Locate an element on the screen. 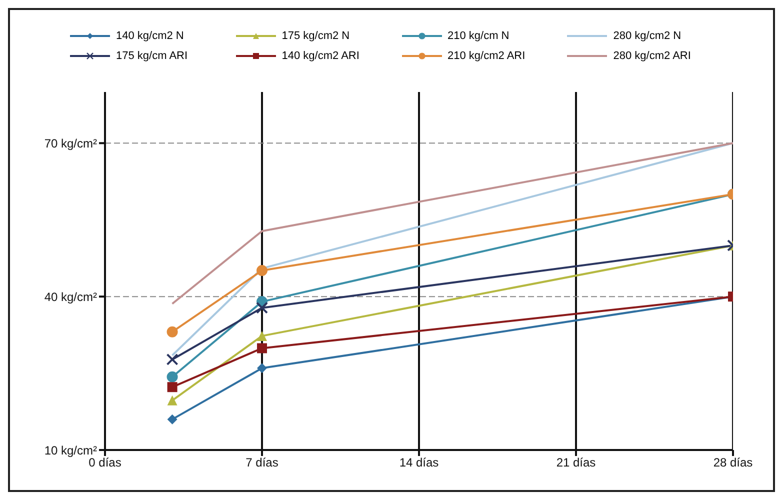 The height and width of the screenshot is (500, 783). legend-label: 140 kg/cm2 N is located at coordinates (150, 36).